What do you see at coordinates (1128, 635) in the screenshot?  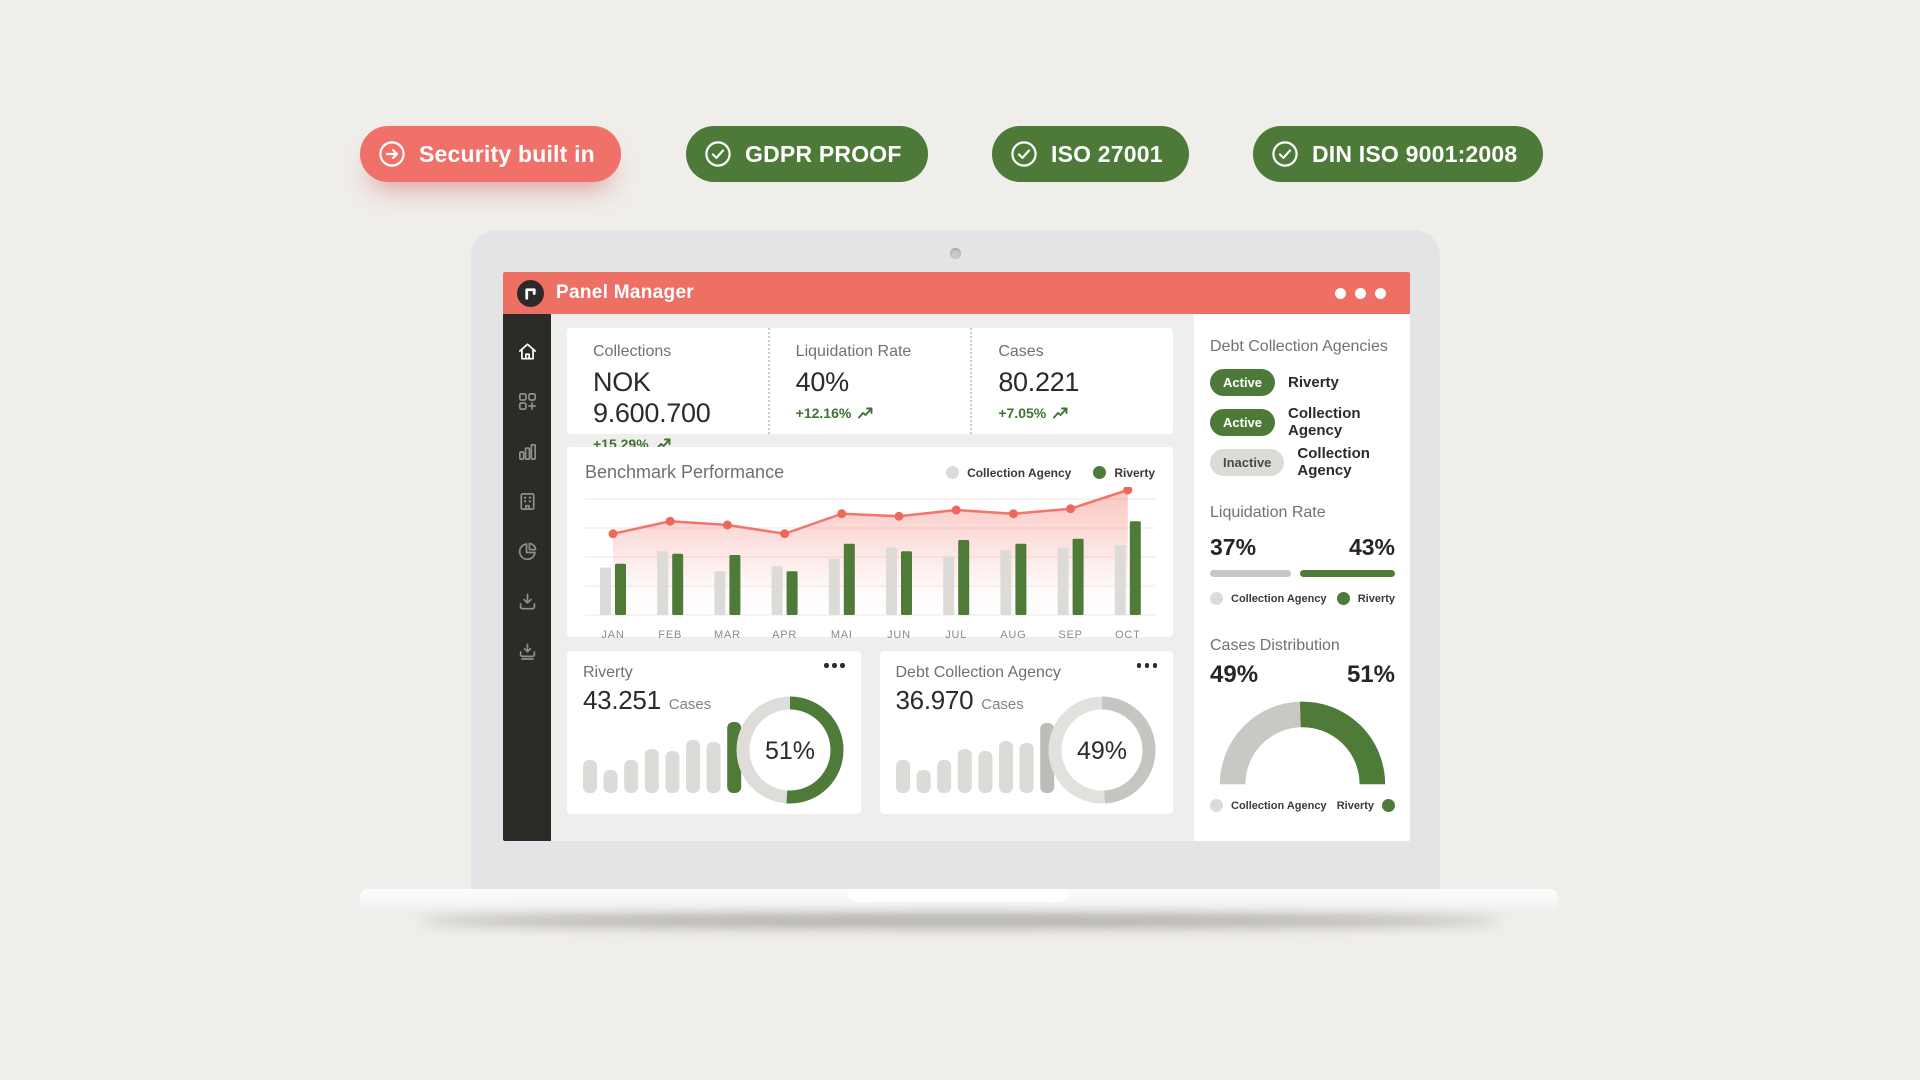 I see `svg-text: OCT` at bounding box center [1128, 635].